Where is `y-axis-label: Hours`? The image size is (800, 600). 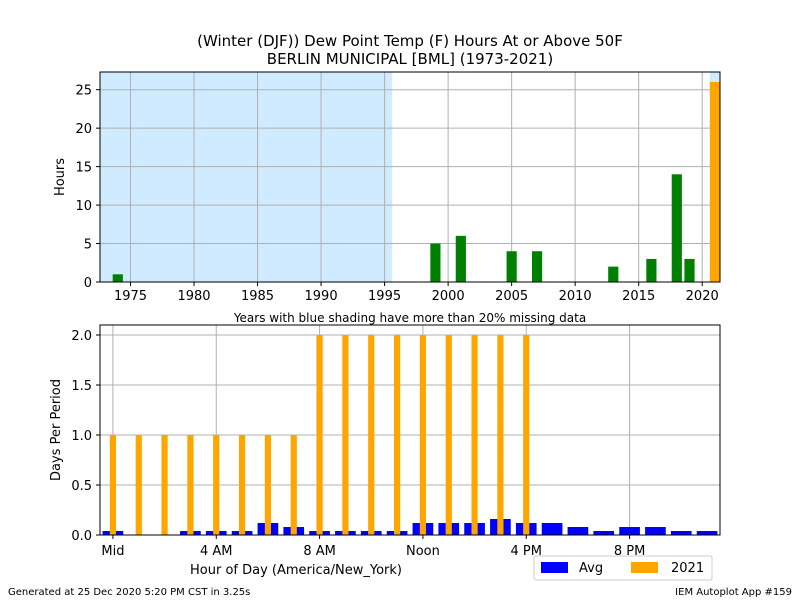
y-axis-label: Hours is located at coordinates (60, 177).